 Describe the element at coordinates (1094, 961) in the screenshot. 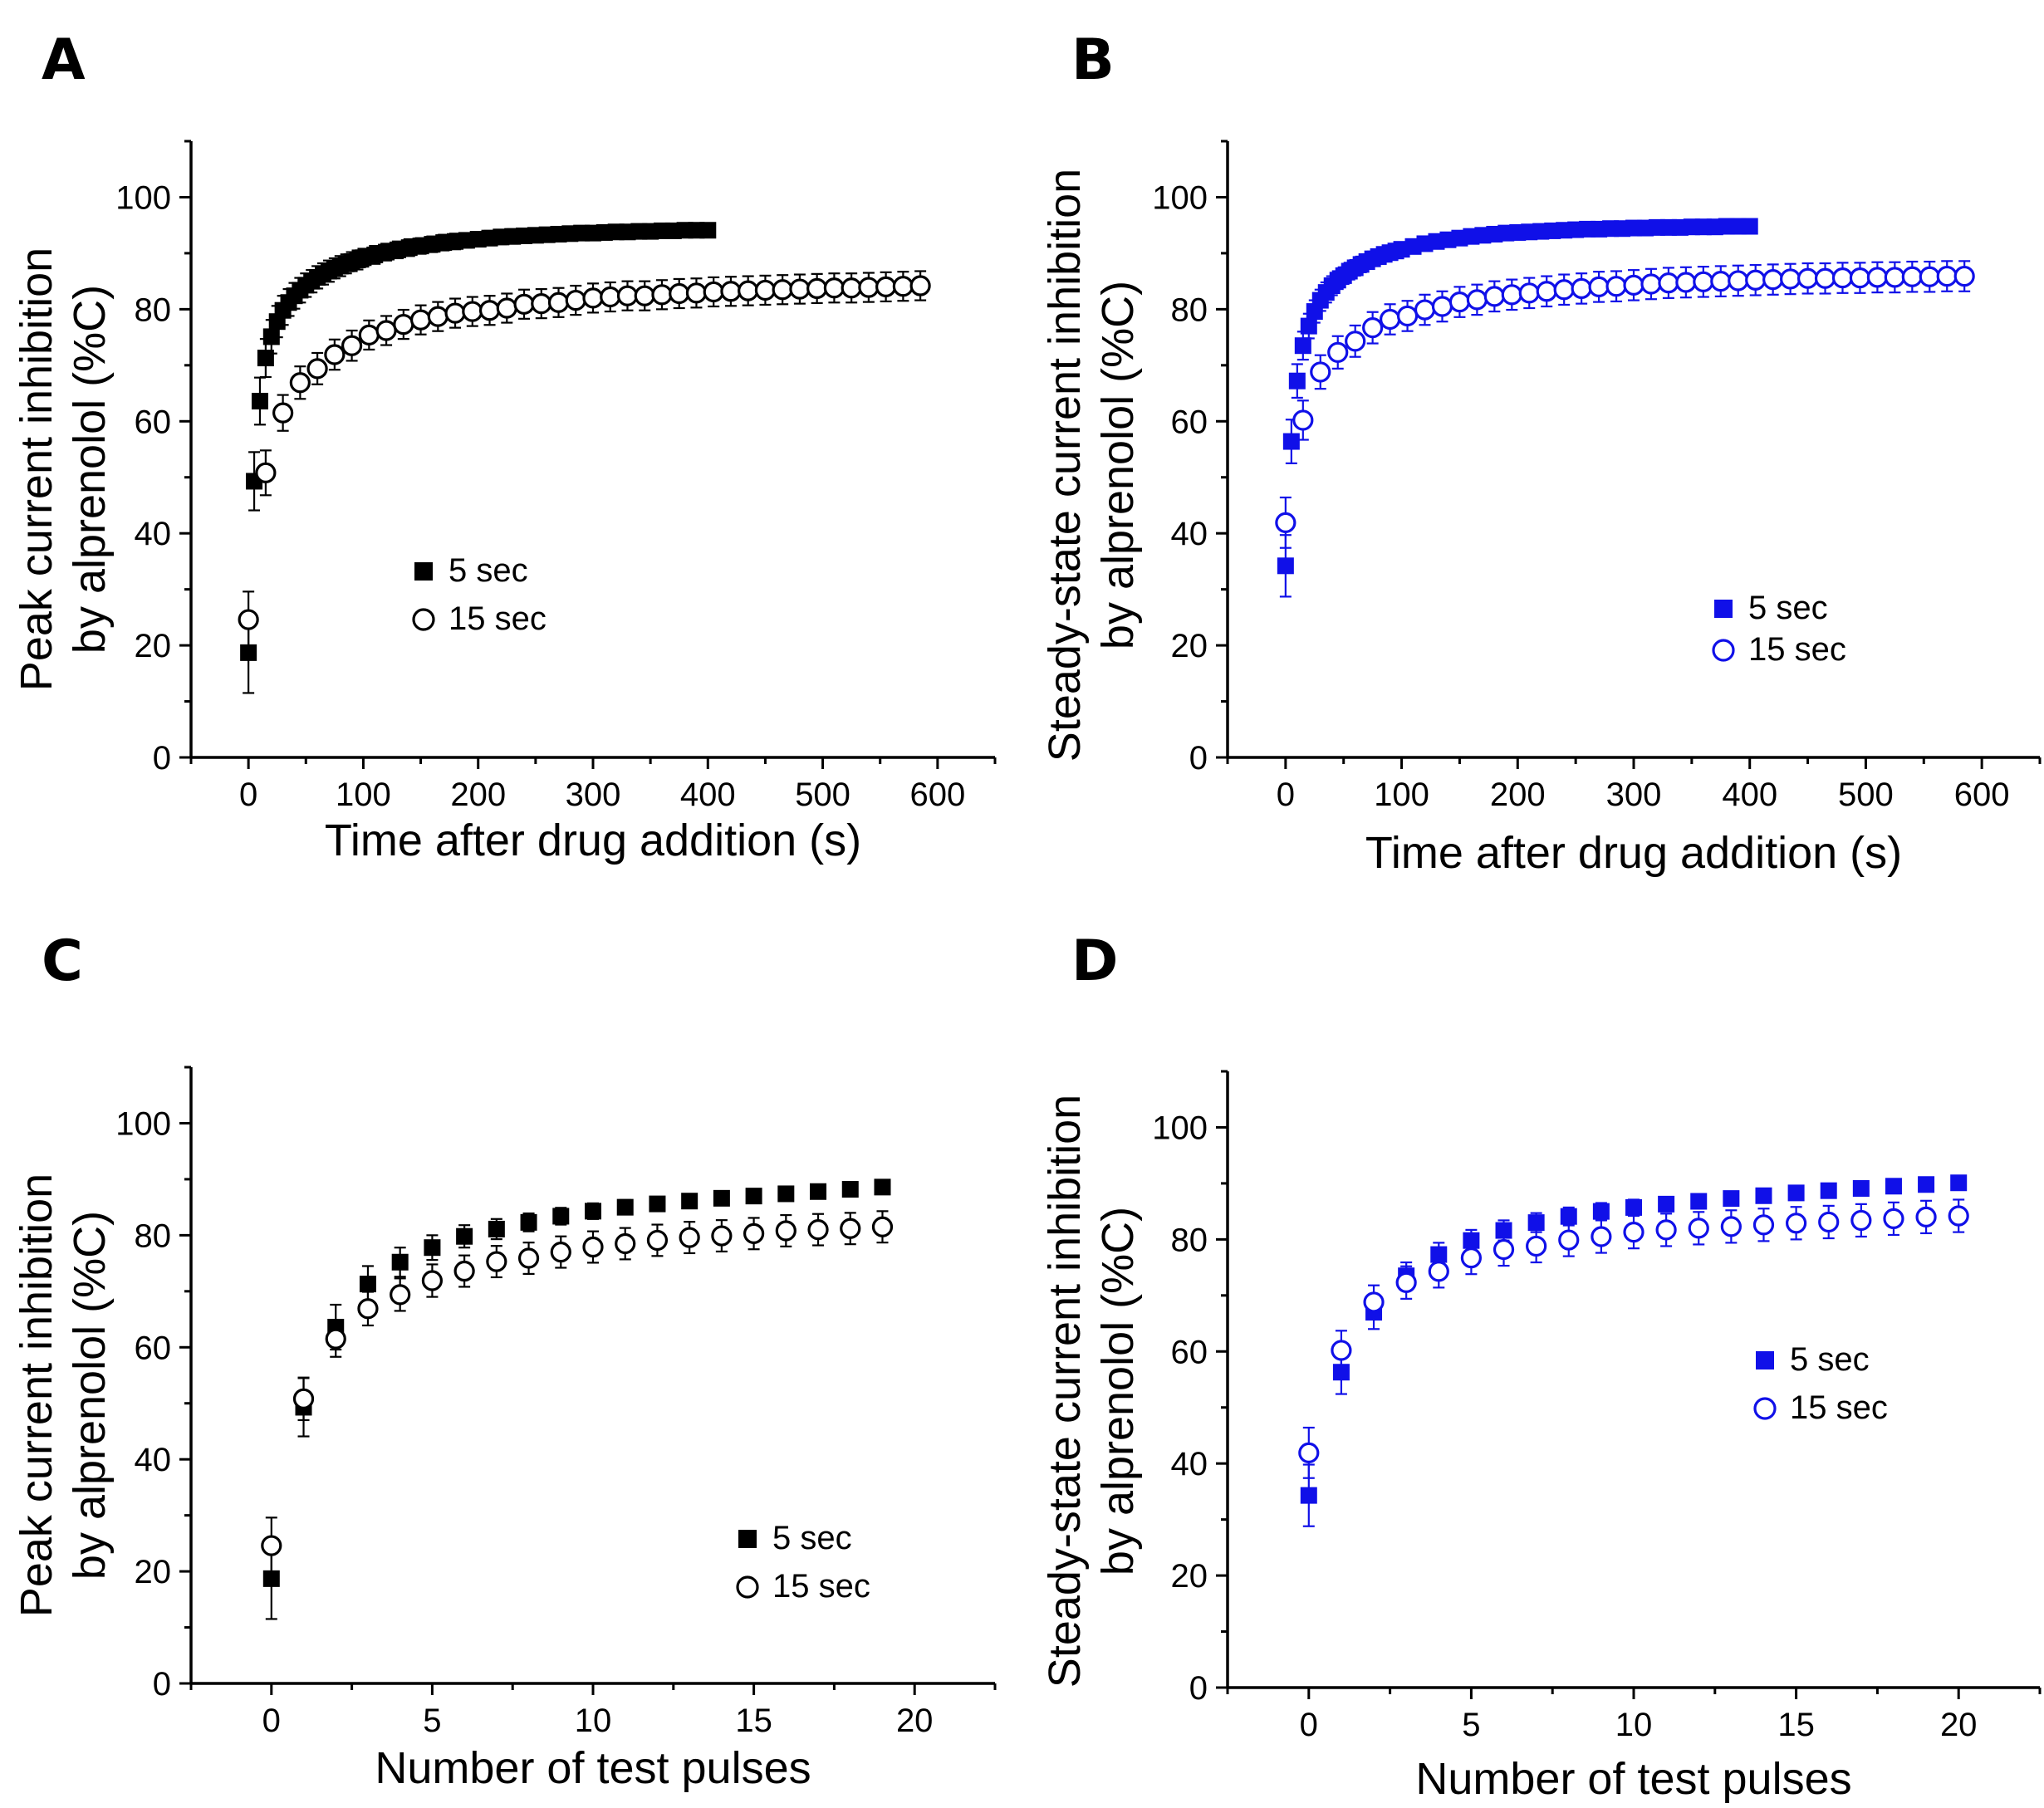

I see `panel-letter: D` at that location.